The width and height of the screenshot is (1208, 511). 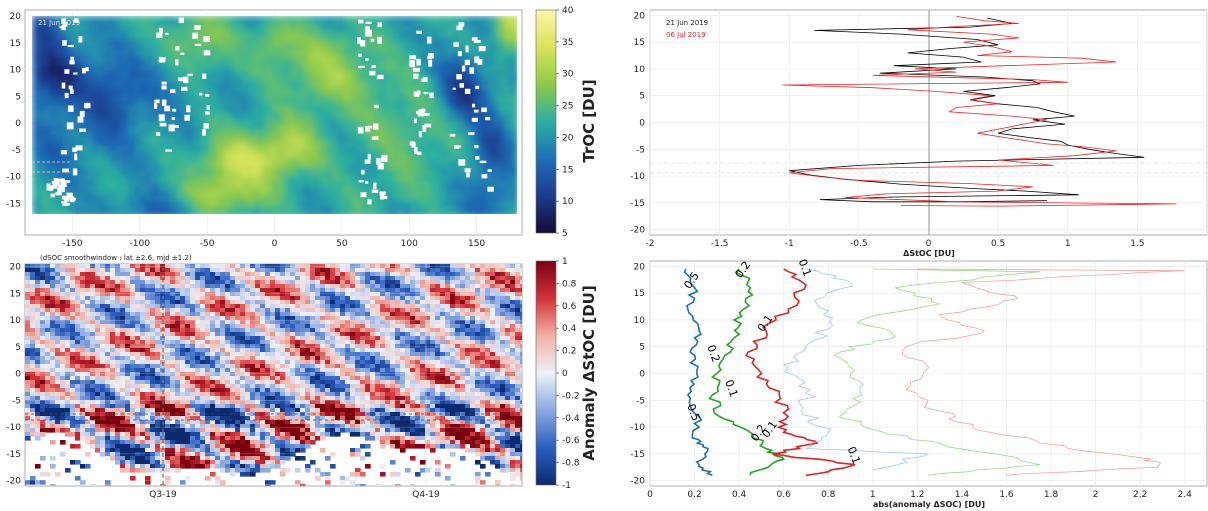 I want to click on x-tick-label: -50, so click(x=207, y=244).